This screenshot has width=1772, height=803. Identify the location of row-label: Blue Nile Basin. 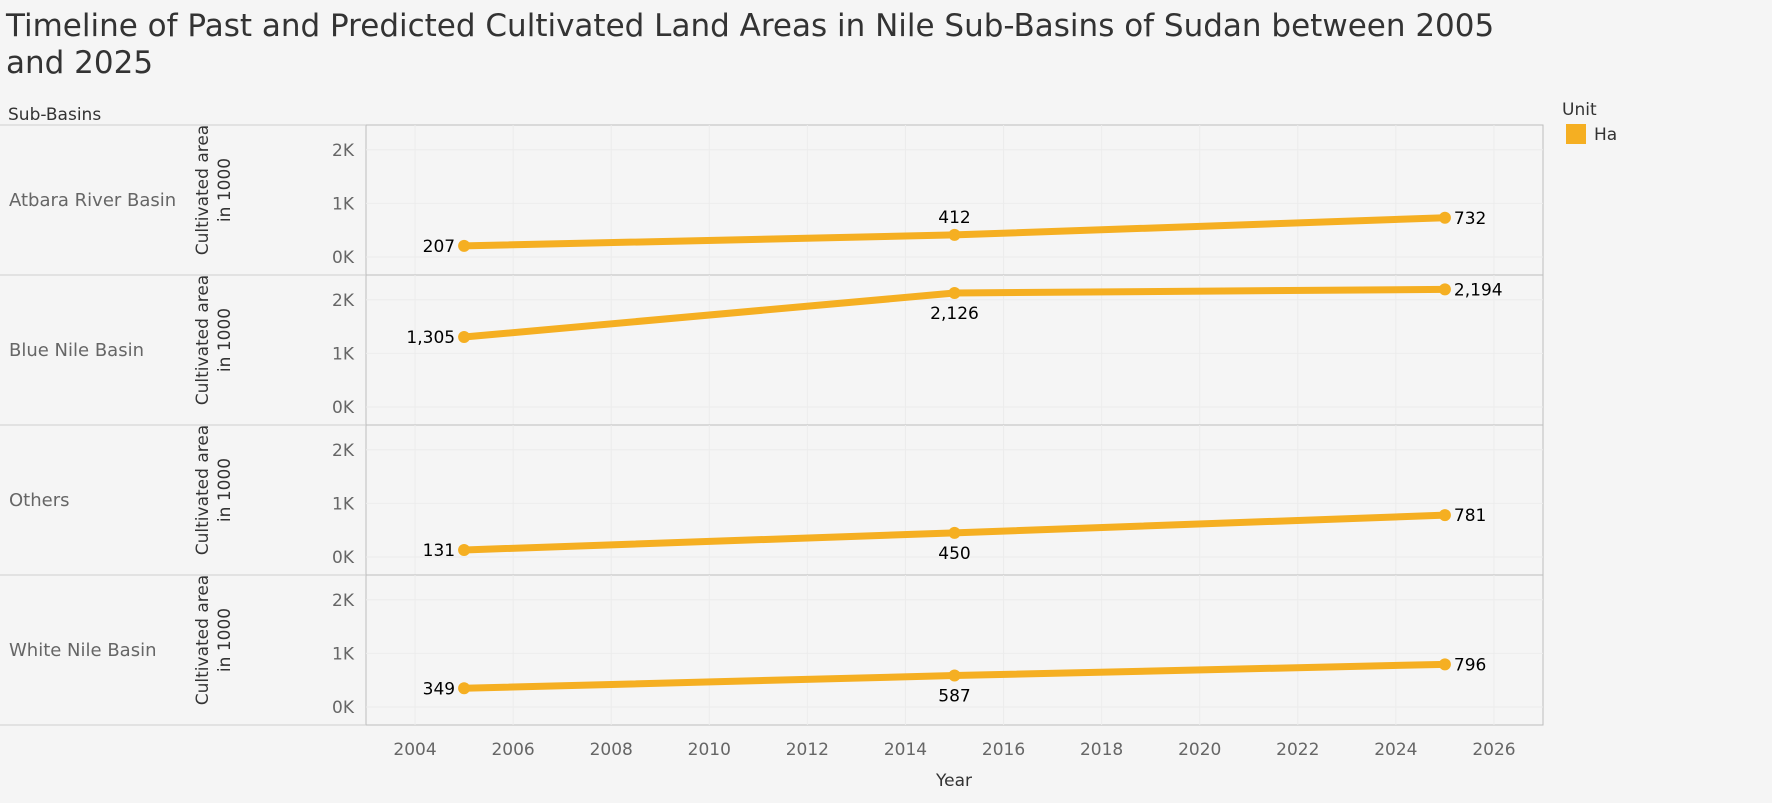
(76, 350).